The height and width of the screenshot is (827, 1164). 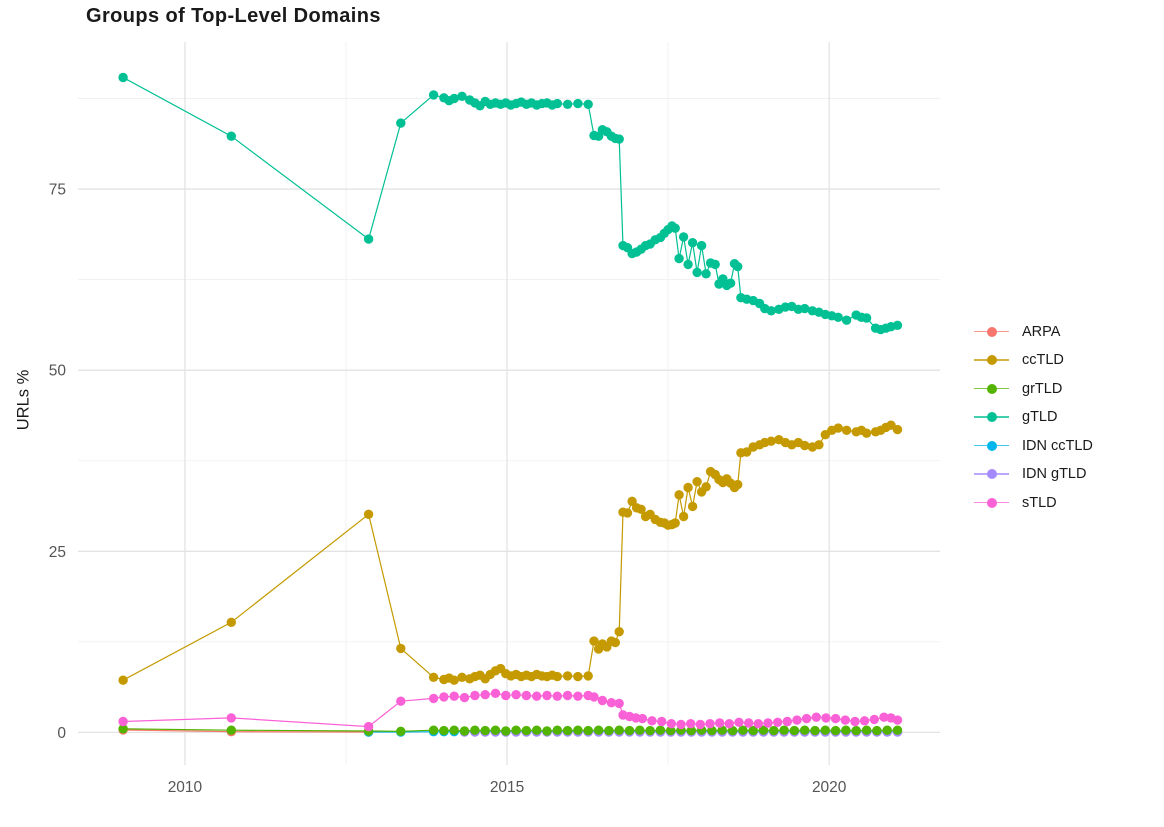 I want to click on y-tick-label: 50, so click(x=58, y=371).